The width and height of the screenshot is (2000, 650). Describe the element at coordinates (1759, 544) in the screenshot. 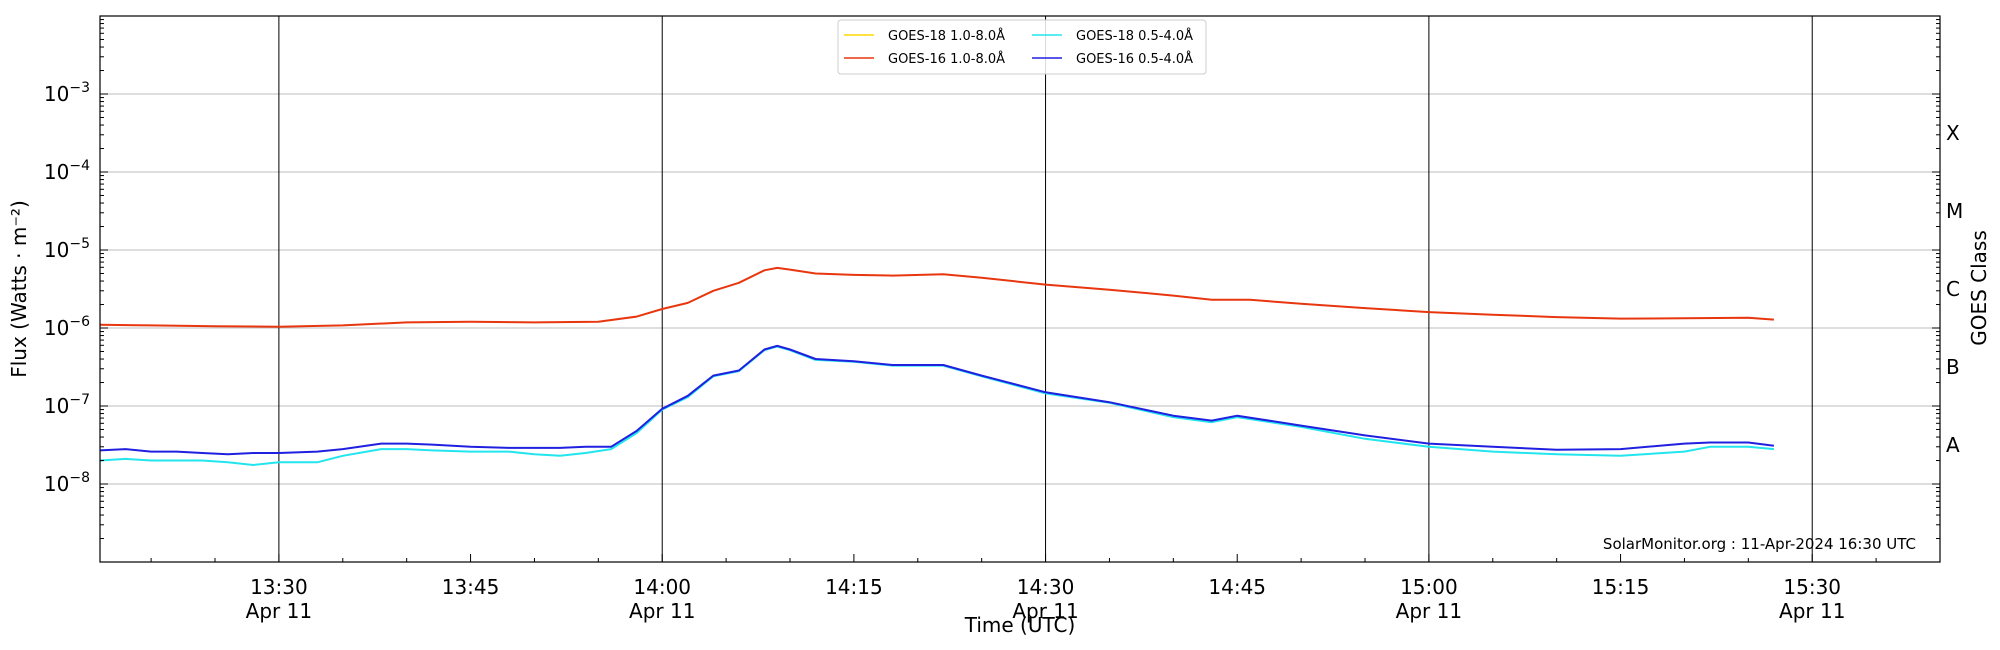

I see `source-watermark: SolarMonitor.org : 11-Apr-2024 16:30 UTC` at that location.